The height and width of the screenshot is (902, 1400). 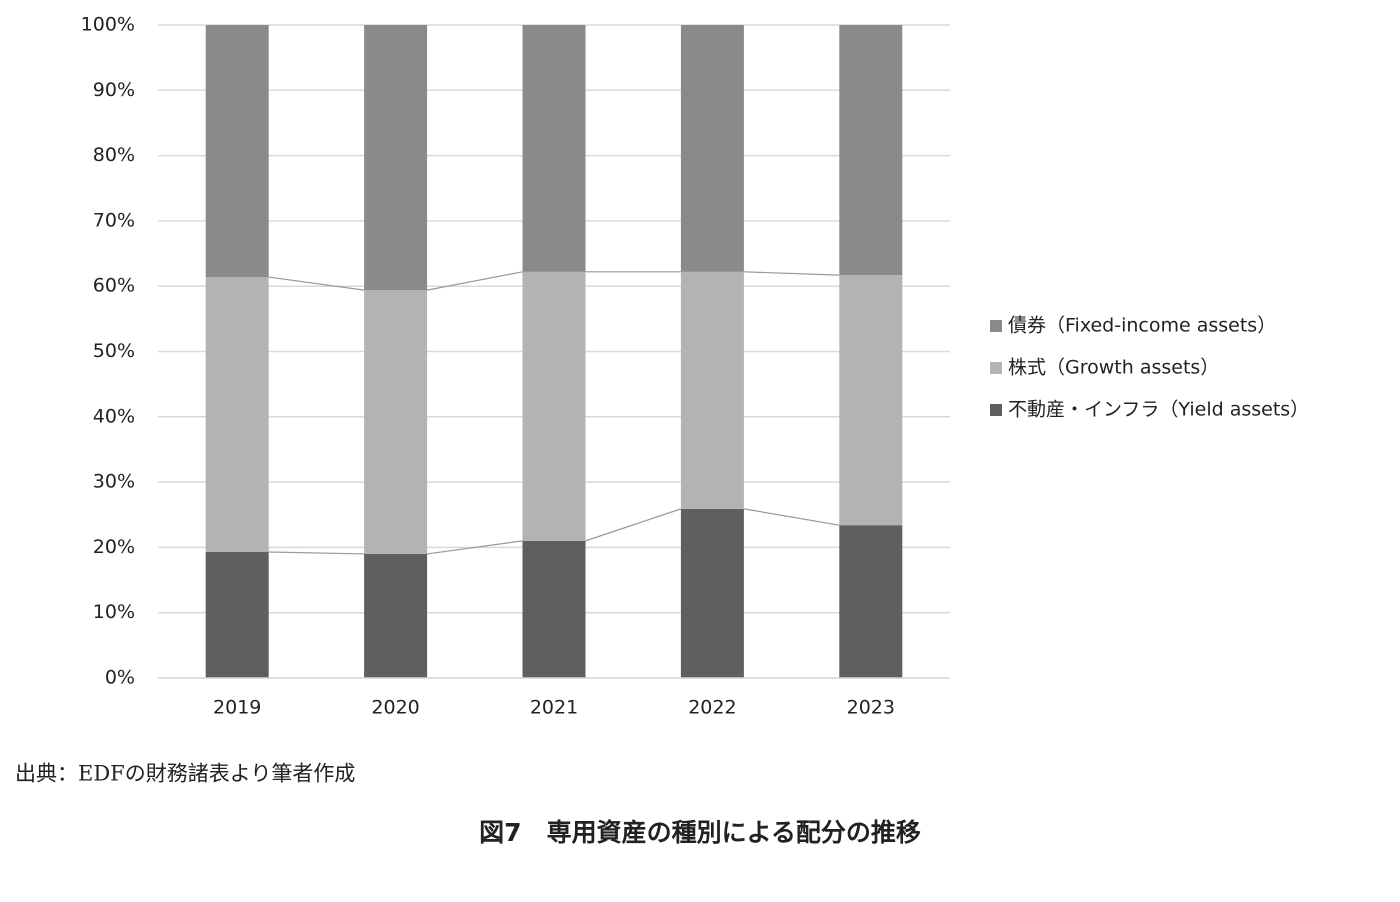 I want to click on legend-label: 株式（Growth assets）, so click(x=1113, y=368).